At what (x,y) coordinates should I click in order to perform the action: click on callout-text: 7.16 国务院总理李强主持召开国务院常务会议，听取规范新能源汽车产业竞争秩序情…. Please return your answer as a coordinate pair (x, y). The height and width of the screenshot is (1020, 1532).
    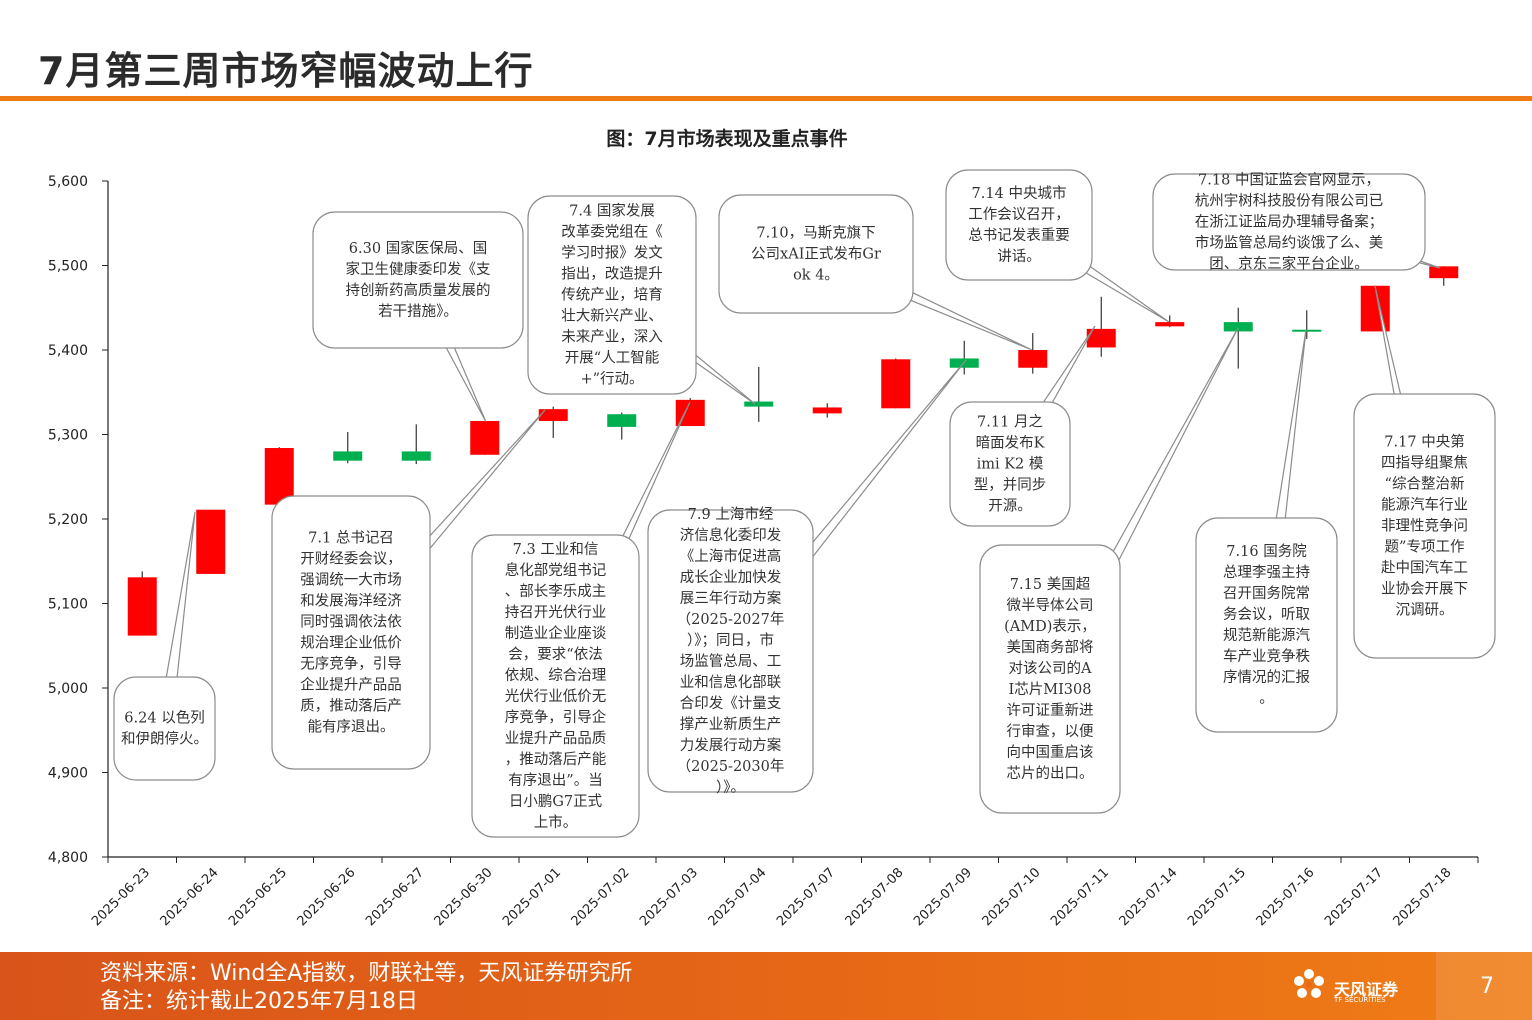
    Looking at the image, I should click on (1266, 625).